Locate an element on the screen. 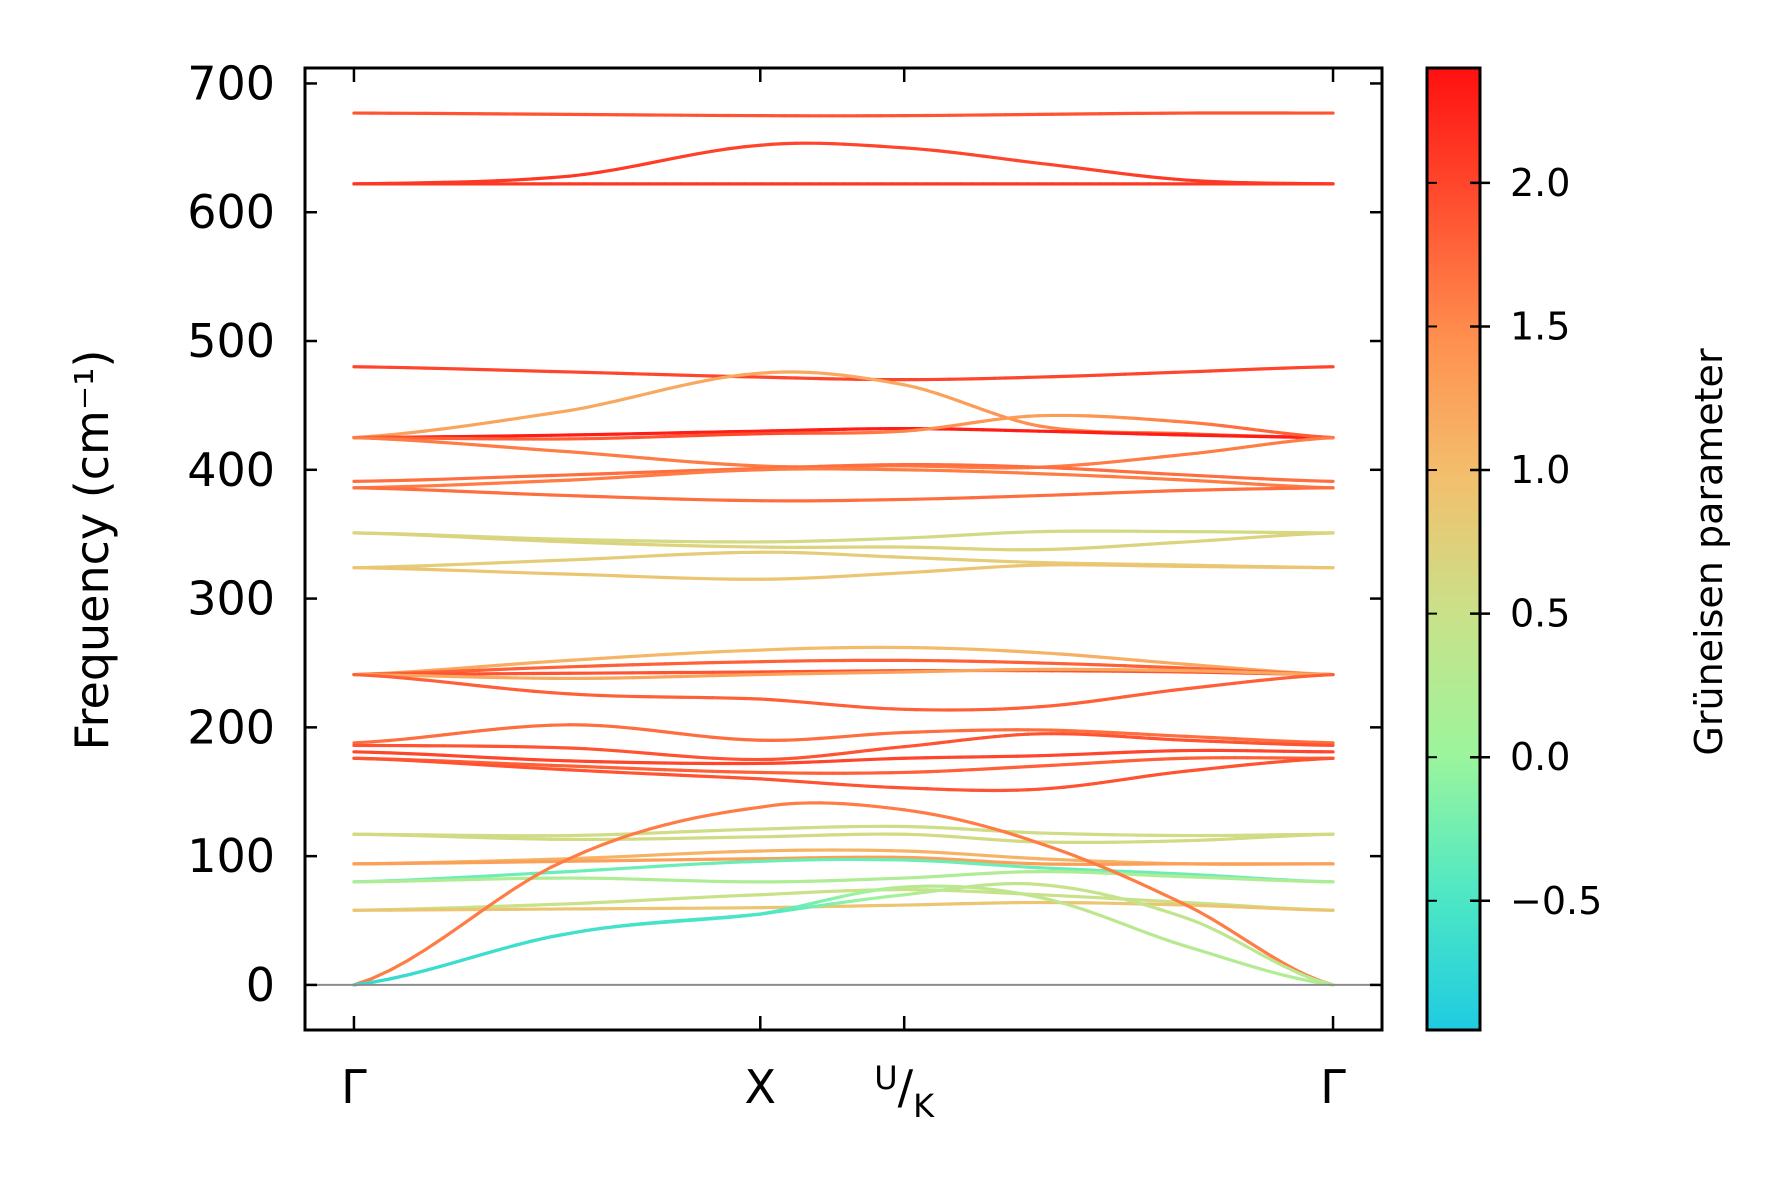  y-axis-label: Frequency (cm⁻¹) is located at coordinates (92, 550).